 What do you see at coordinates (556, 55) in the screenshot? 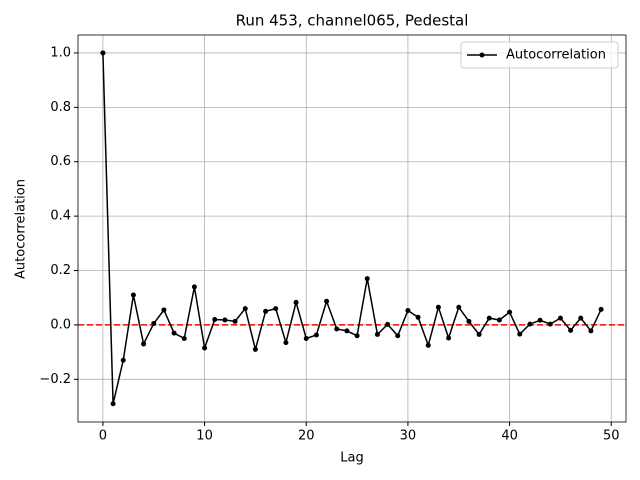
I see `legend-label: Autocorrelation` at bounding box center [556, 55].